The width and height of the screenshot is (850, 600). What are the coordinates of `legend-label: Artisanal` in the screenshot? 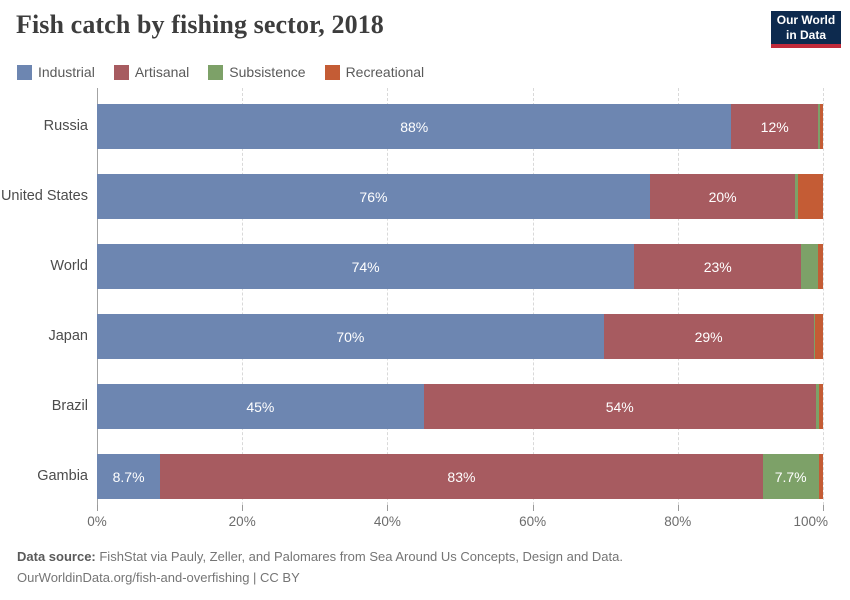 It's located at (162, 72).